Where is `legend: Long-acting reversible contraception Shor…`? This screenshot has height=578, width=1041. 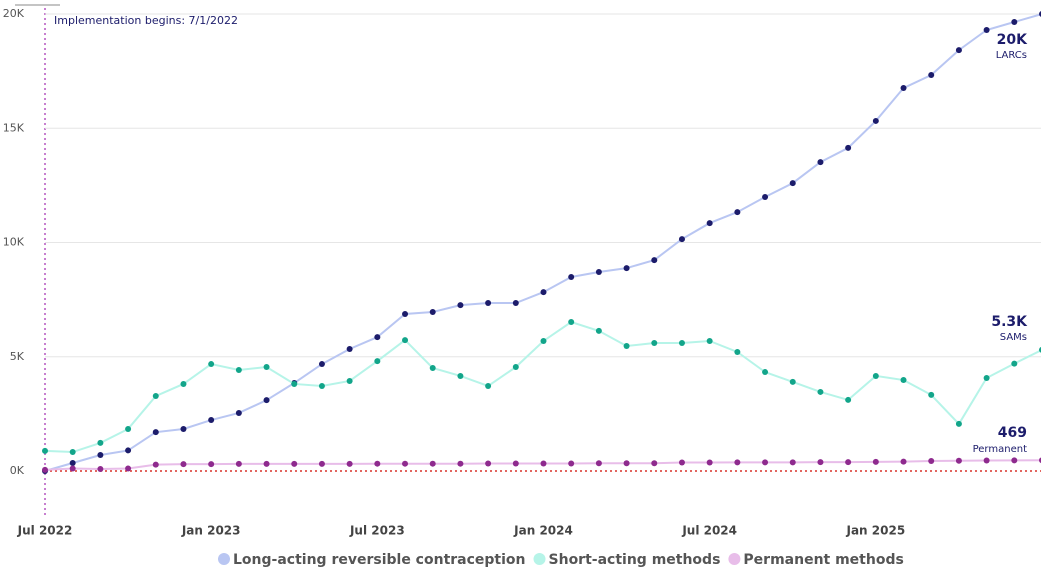
legend: Long-acting reversible contraception Shor… is located at coordinates (561, 560).